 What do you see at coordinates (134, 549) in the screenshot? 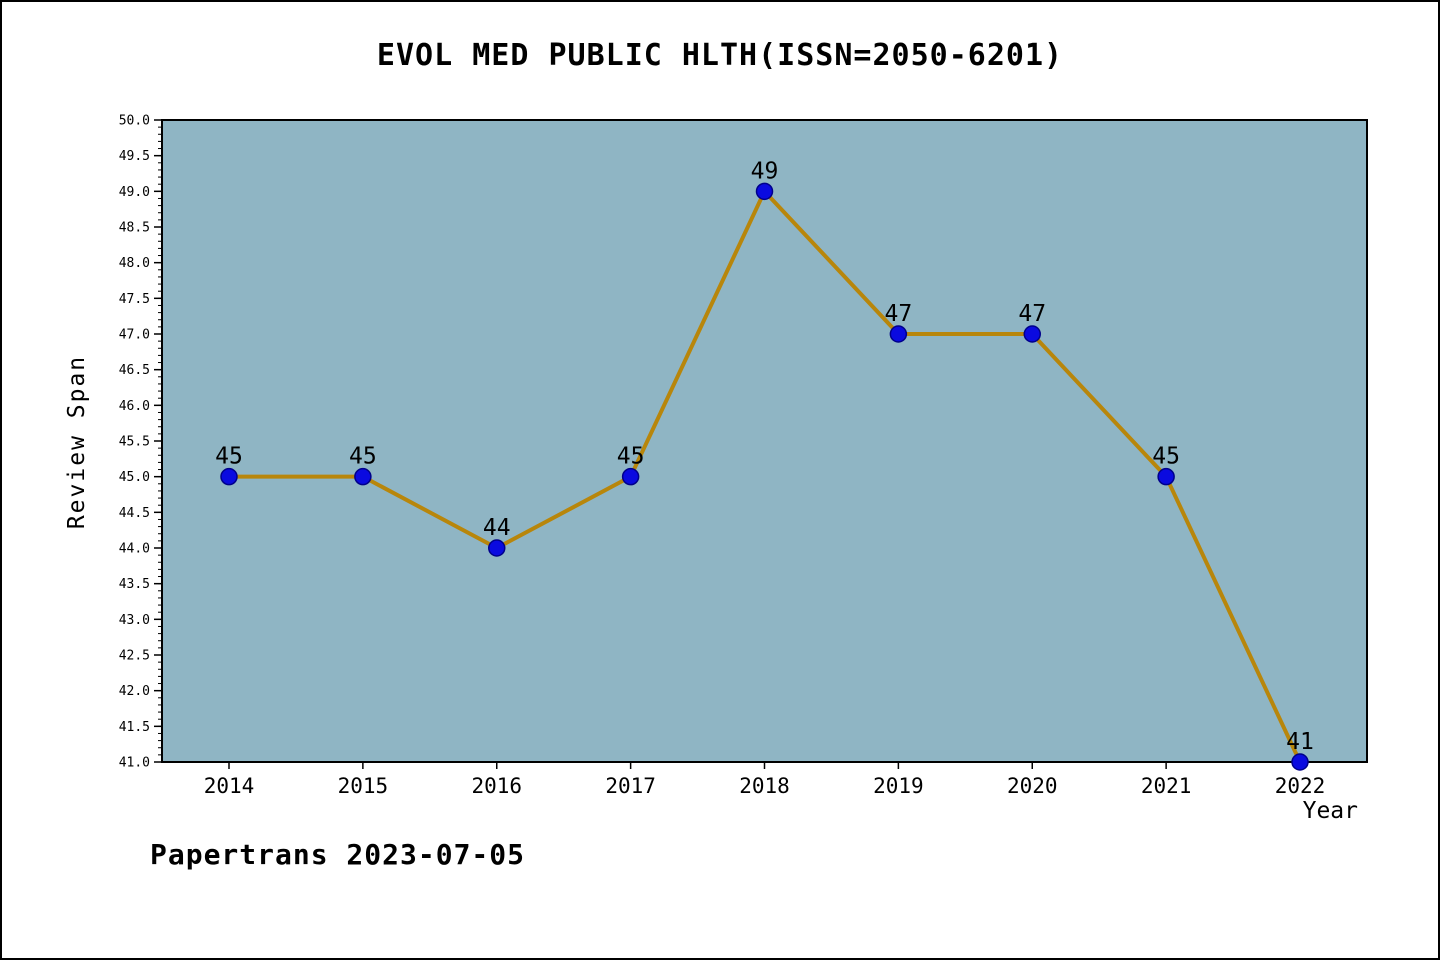
I see `svg-text: 44.0` at bounding box center [134, 549].